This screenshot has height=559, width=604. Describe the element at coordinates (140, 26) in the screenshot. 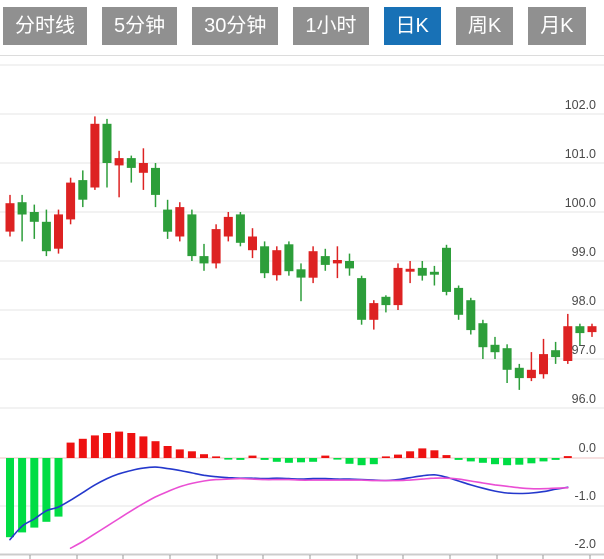

I see `tab-5分钟: 5分钟` at that location.